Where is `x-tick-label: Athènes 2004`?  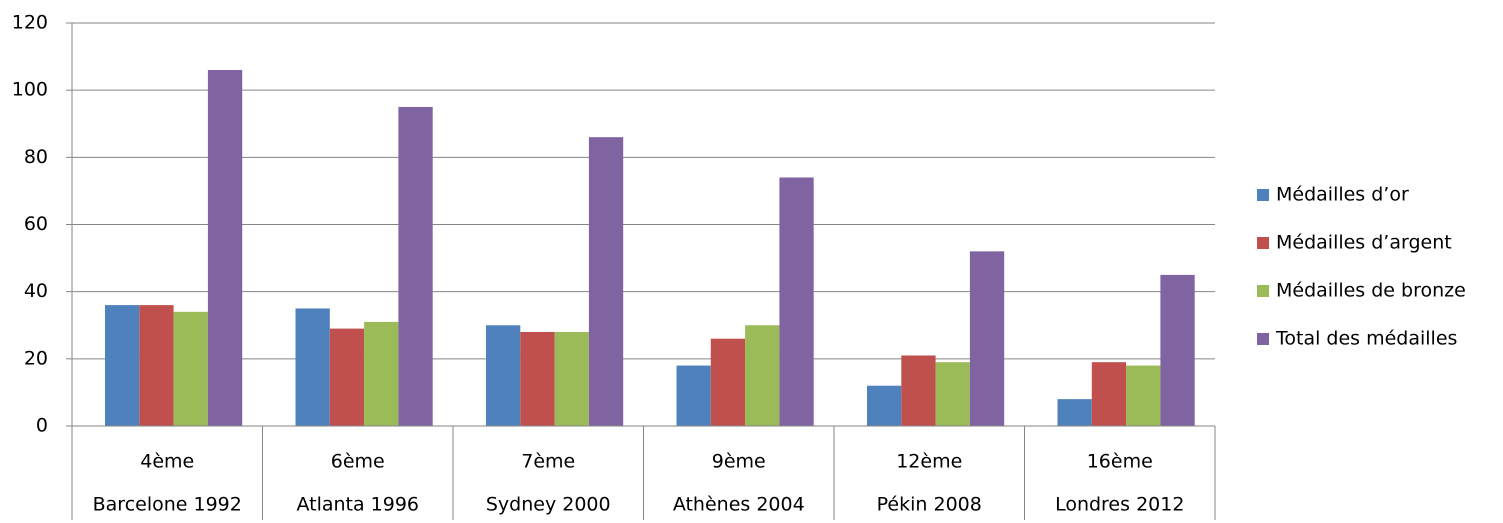
x-tick-label: Athènes 2004 is located at coordinates (739, 505).